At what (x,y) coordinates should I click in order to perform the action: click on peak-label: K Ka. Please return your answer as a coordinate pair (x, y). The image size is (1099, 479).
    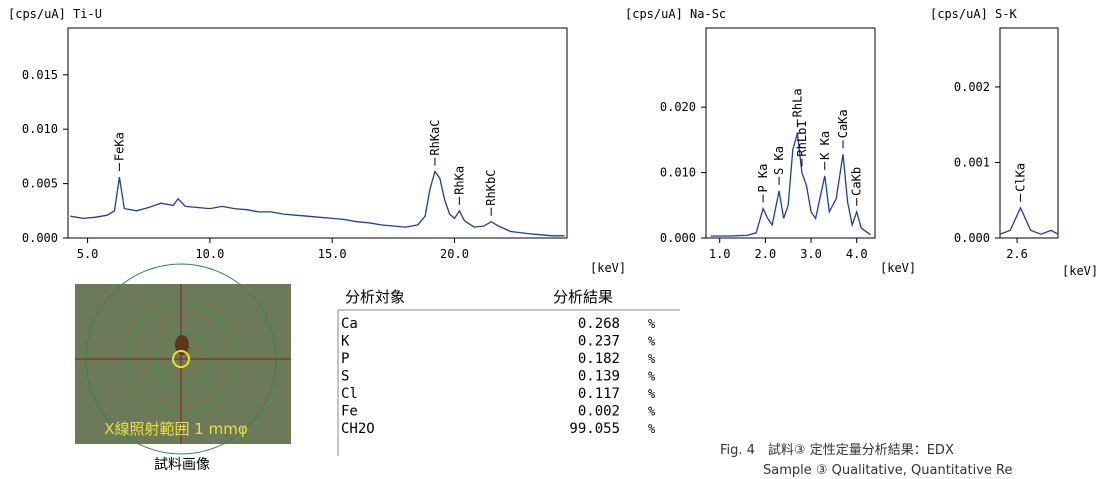
    Looking at the image, I should click on (825, 145).